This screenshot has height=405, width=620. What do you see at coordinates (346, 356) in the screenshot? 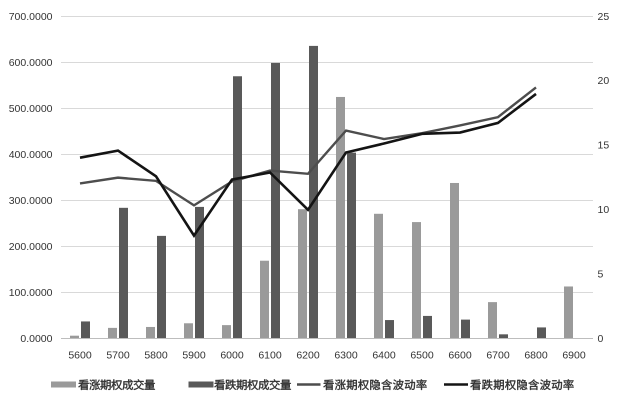
I see `svg-text: 6300` at bounding box center [346, 356].